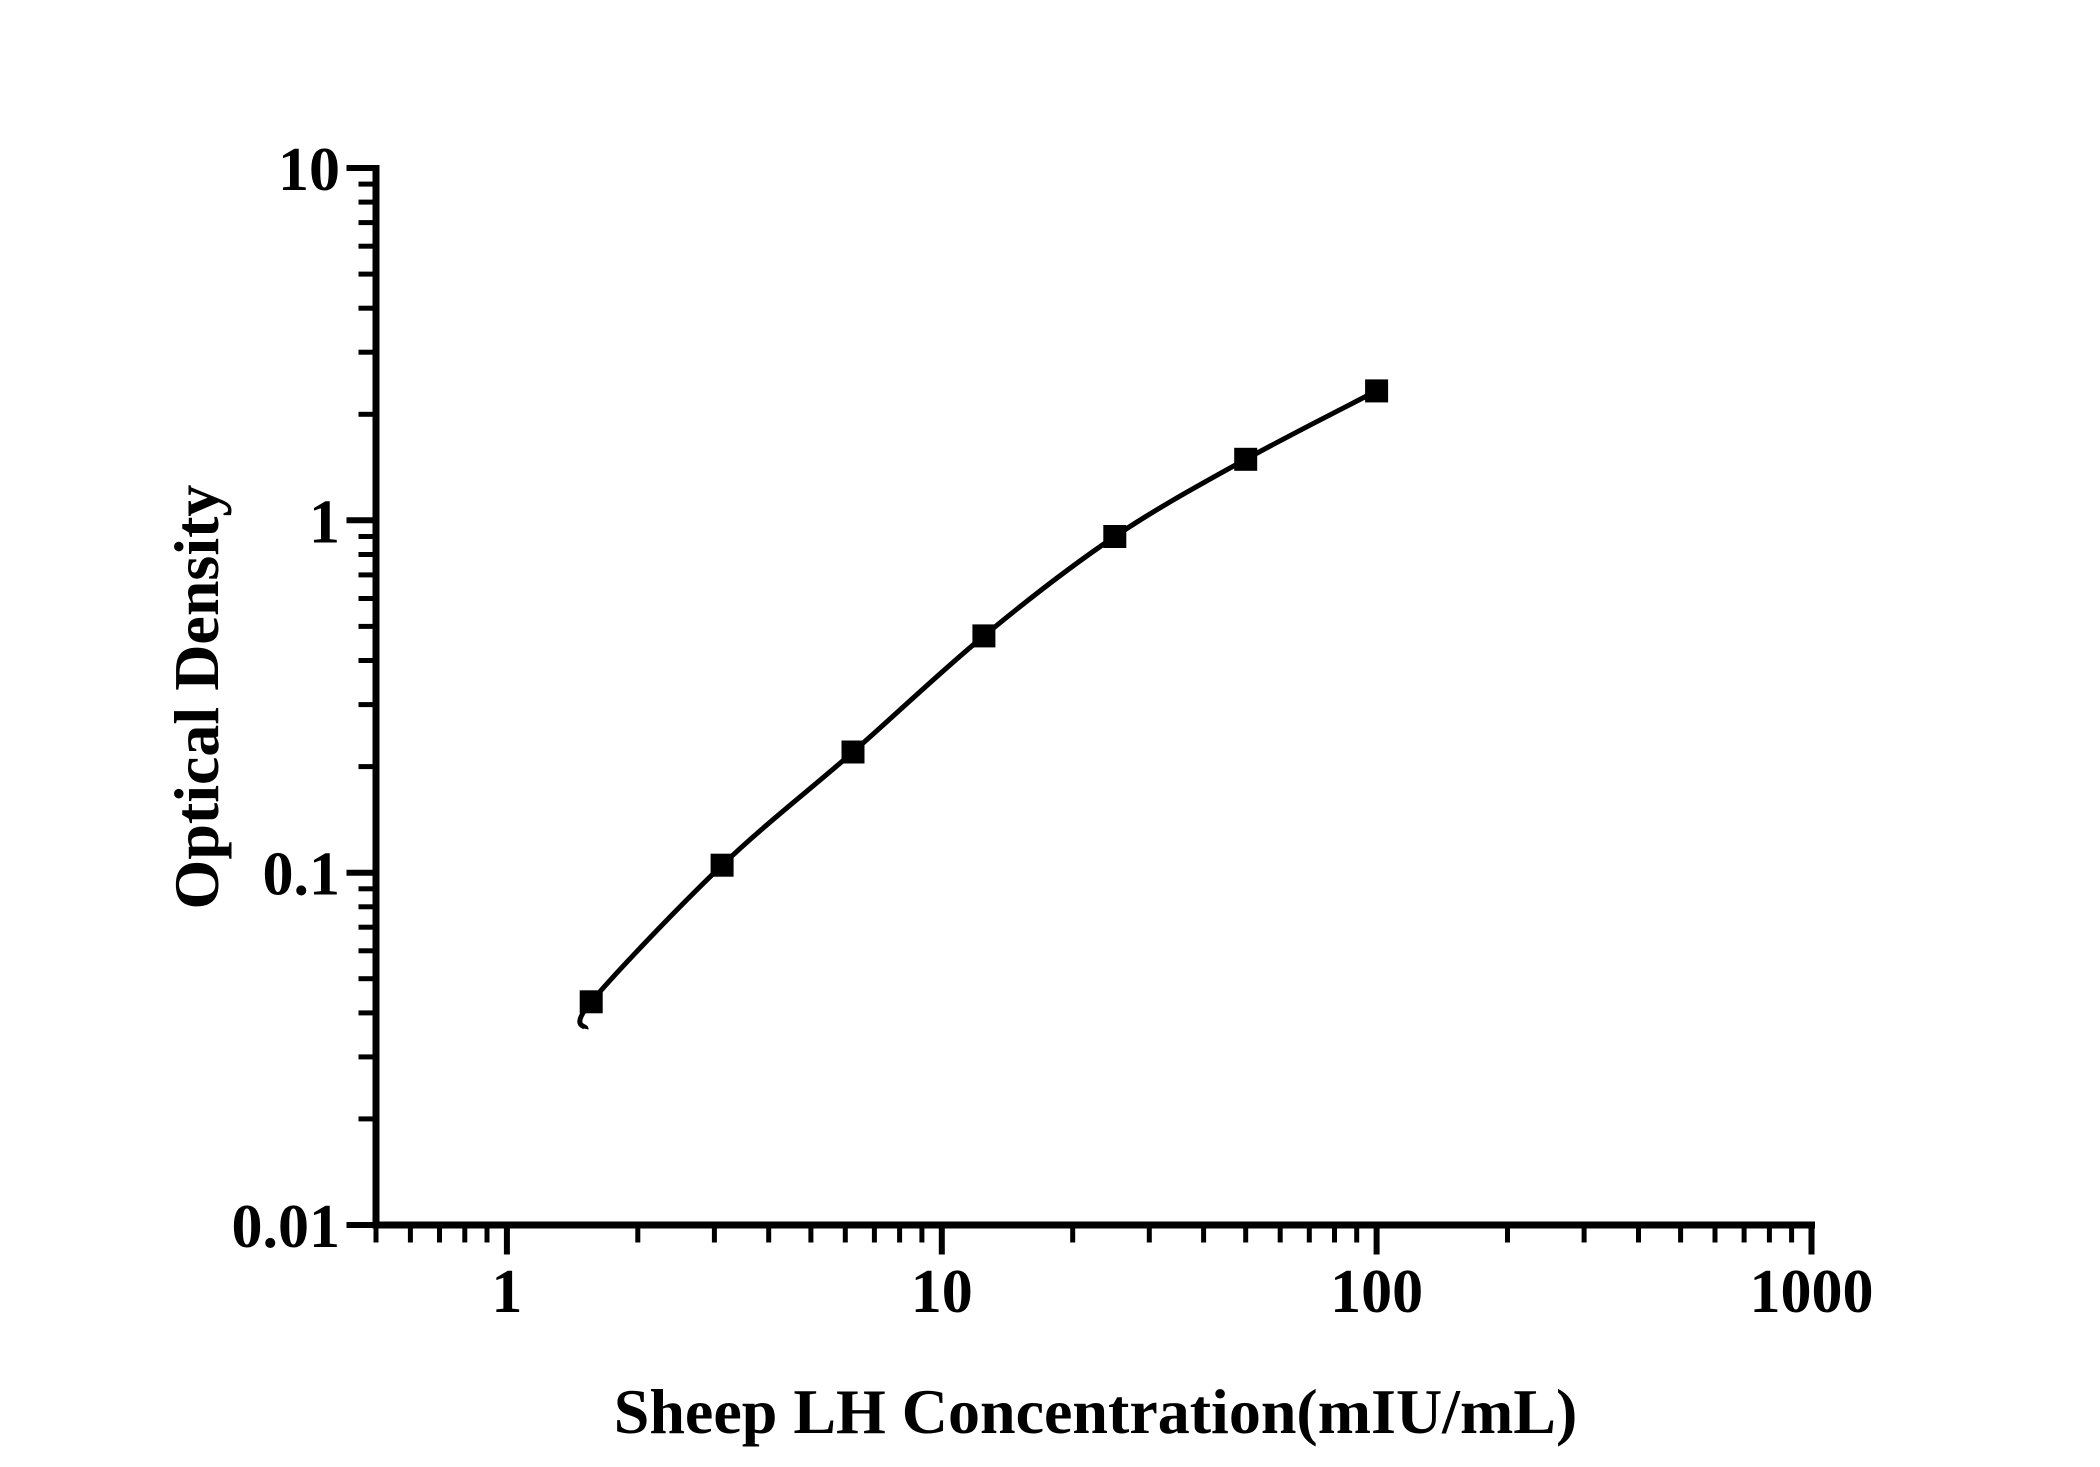 The height and width of the screenshot is (1467, 2100). Describe the element at coordinates (196, 697) in the screenshot. I see `y-axis-title: Optical Density` at that location.